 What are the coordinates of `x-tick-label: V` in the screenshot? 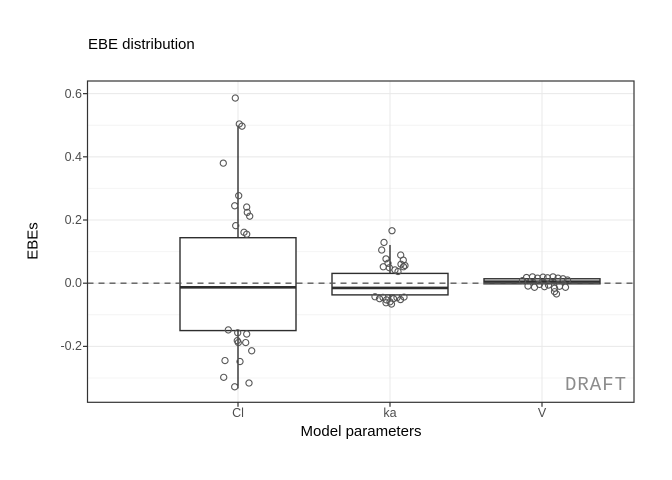 It's located at (542, 413).